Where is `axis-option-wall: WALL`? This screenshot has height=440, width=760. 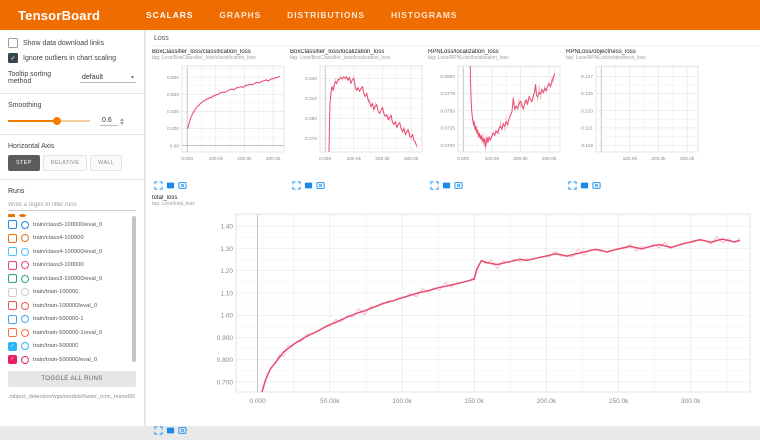
axis-option-wall: WALL is located at coordinates (106, 163).